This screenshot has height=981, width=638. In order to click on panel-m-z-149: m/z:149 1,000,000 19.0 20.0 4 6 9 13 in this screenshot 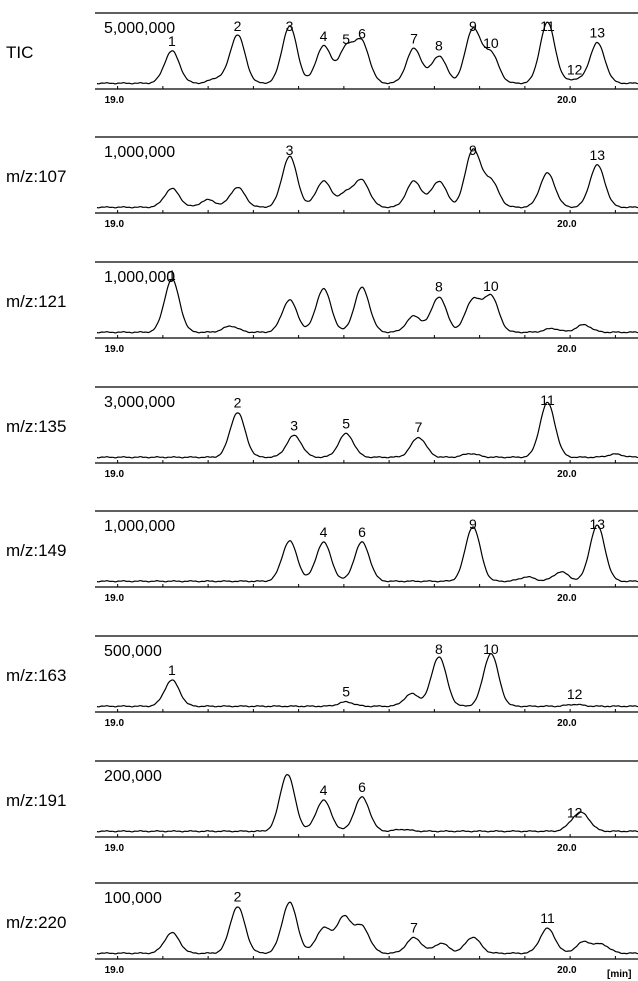, I will do `click(322, 557)`.